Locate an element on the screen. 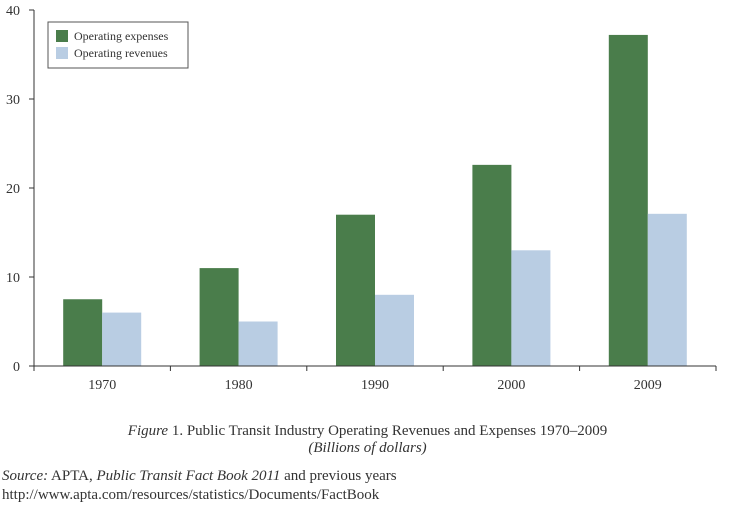 The image size is (735, 519). y-tick-label: 0 is located at coordinates (16, 367).